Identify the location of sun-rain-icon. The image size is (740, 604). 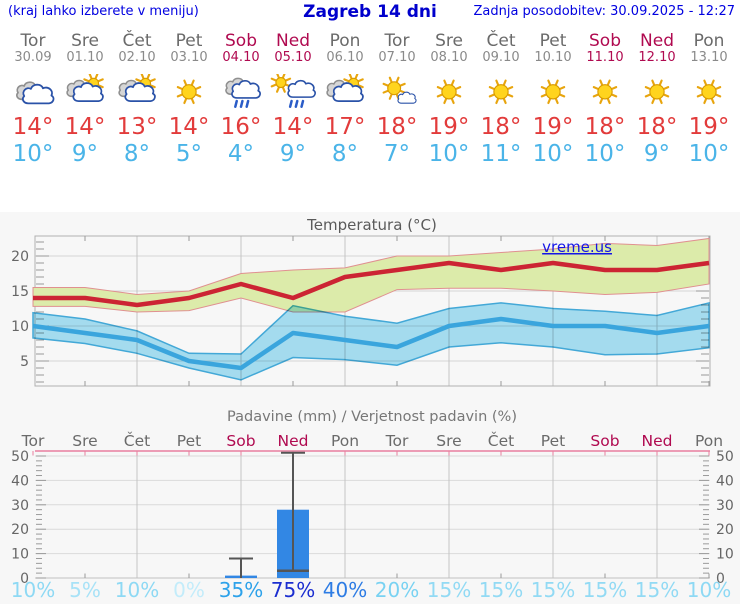
(293, 92).